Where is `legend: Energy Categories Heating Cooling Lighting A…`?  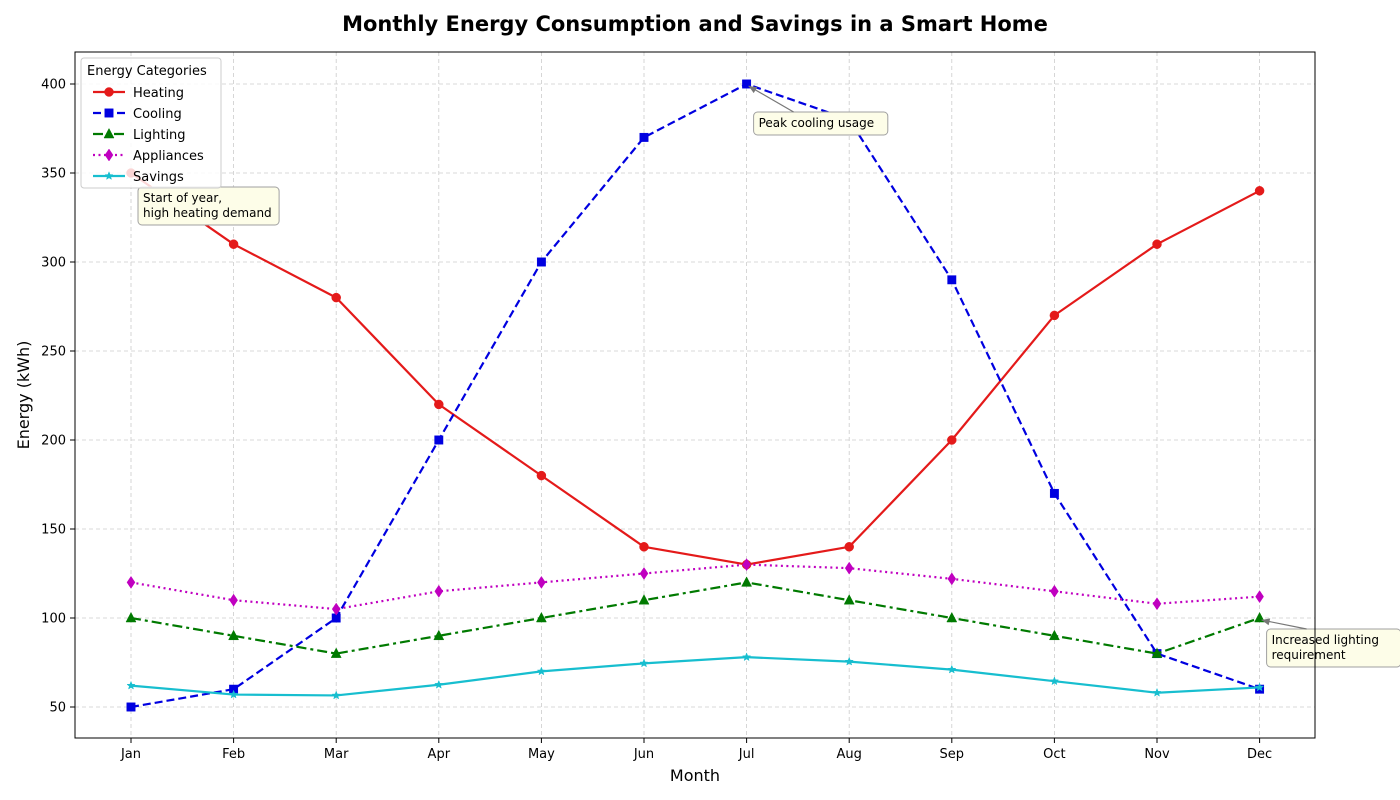 legend: Energy Categories Heating Cooling Lighting A… is located at coordinates (151, 123).